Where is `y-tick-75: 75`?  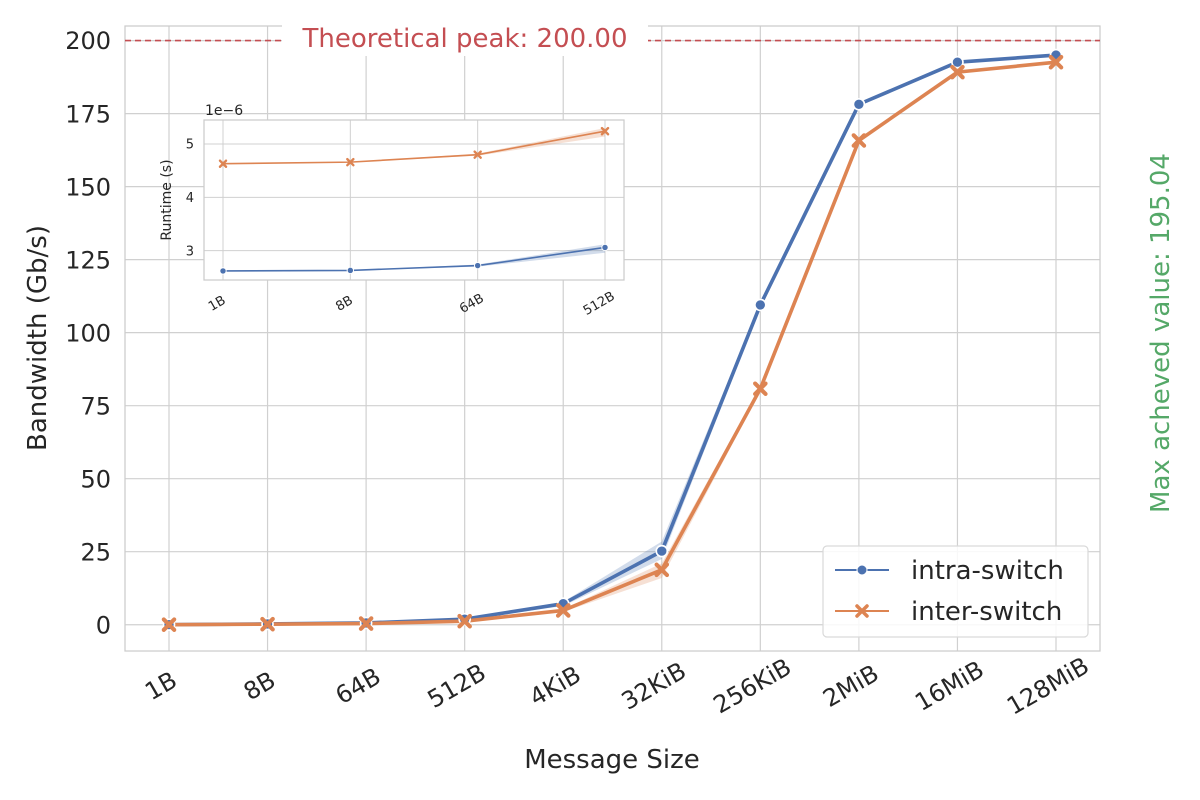
y-tick-75: 75 is located at coordinates (95, 406).